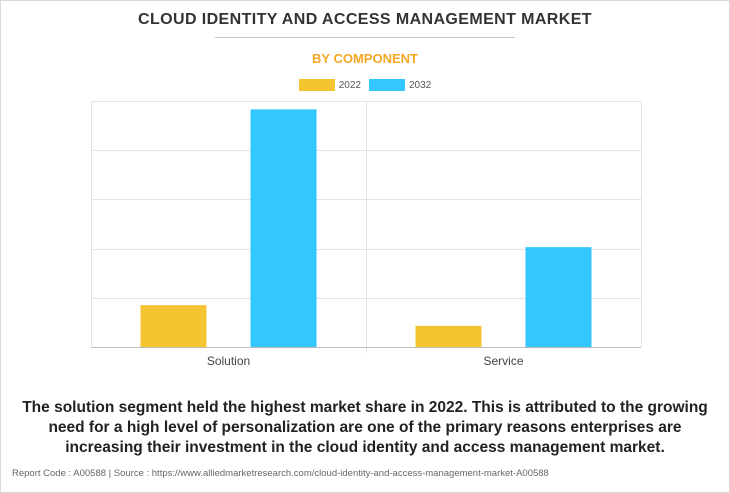 Image resolution: width=730 pixels, height=493 pixels. What do you see at coordinates (173, 326) in the screenshot?
I see `bar-solution-2022` at bounding box center [173, 326].